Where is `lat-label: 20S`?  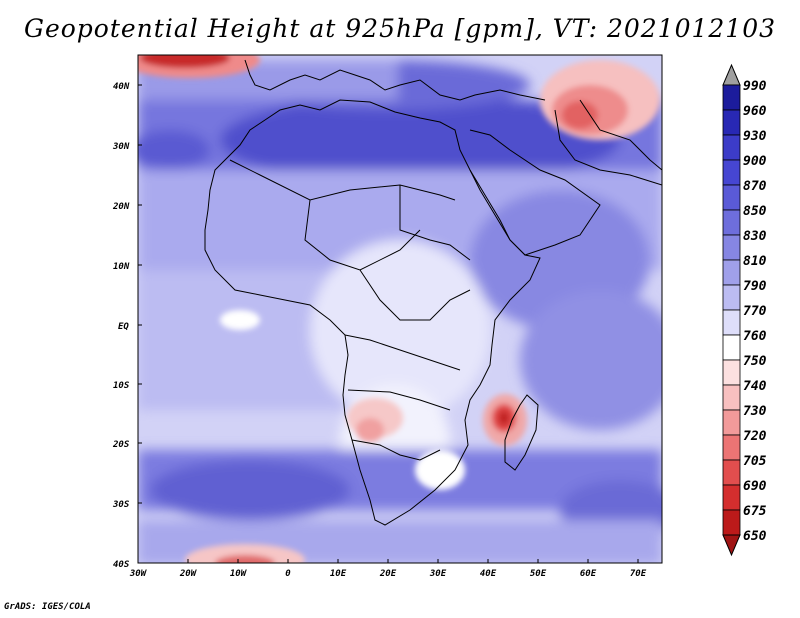
lat-label: 20S is located at coordinates (121, 445).